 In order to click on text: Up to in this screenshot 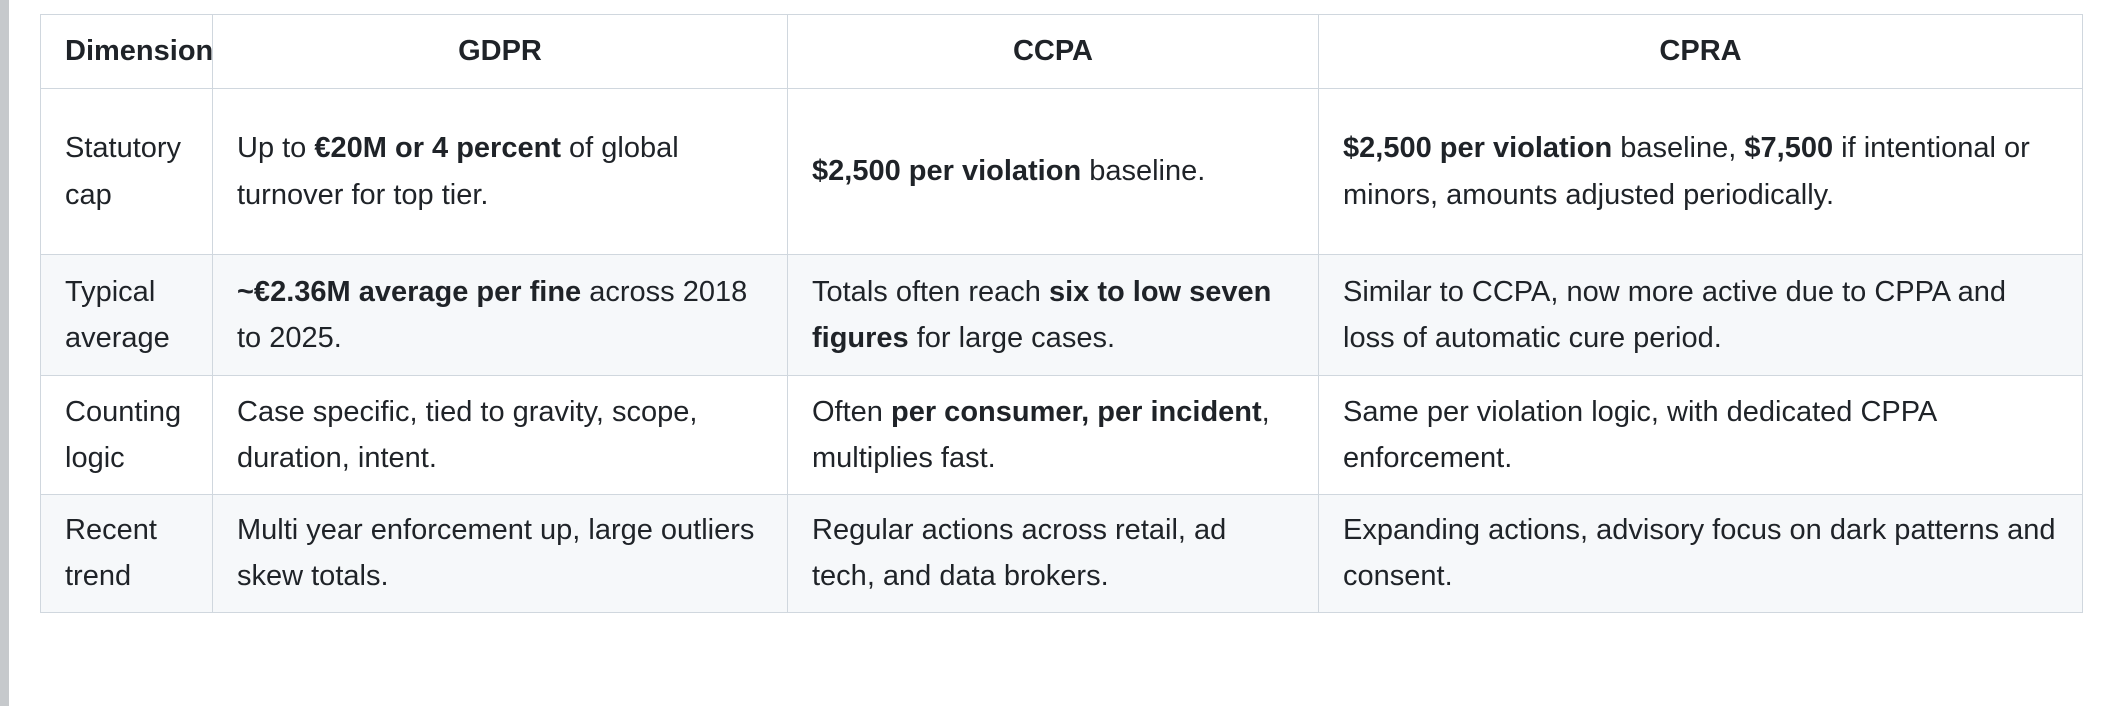, I will do `click(276, 148)`.